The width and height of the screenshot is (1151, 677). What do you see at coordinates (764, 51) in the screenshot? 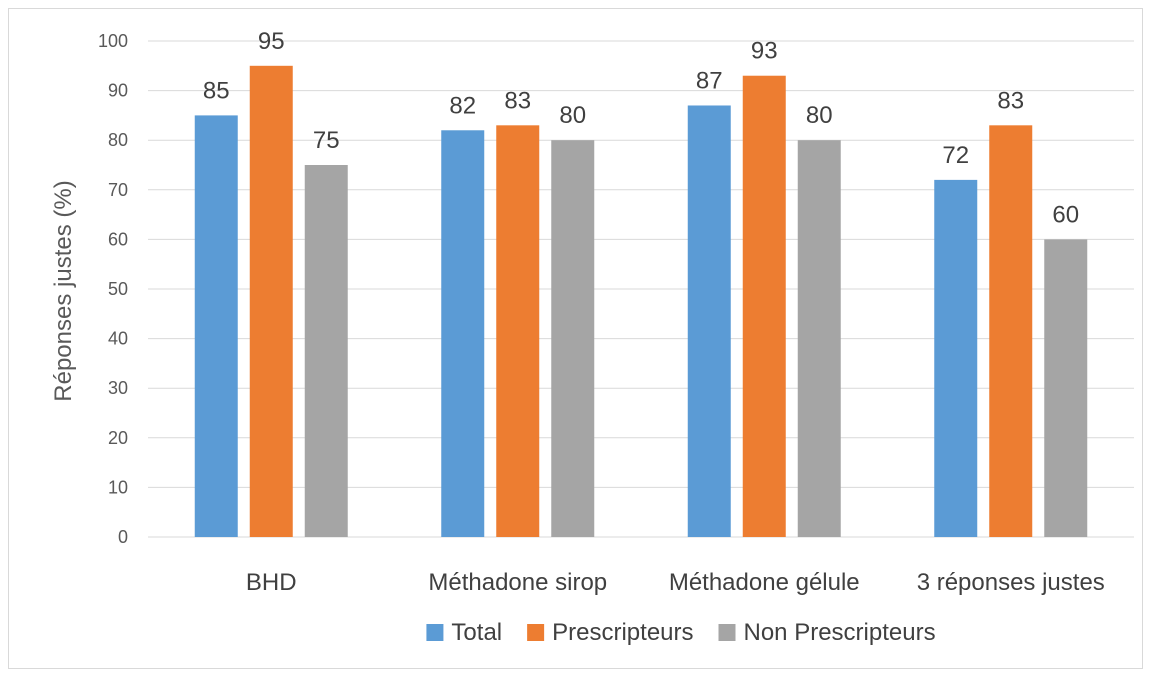
I see `data-label: 93` at bounding box center [764, 51].